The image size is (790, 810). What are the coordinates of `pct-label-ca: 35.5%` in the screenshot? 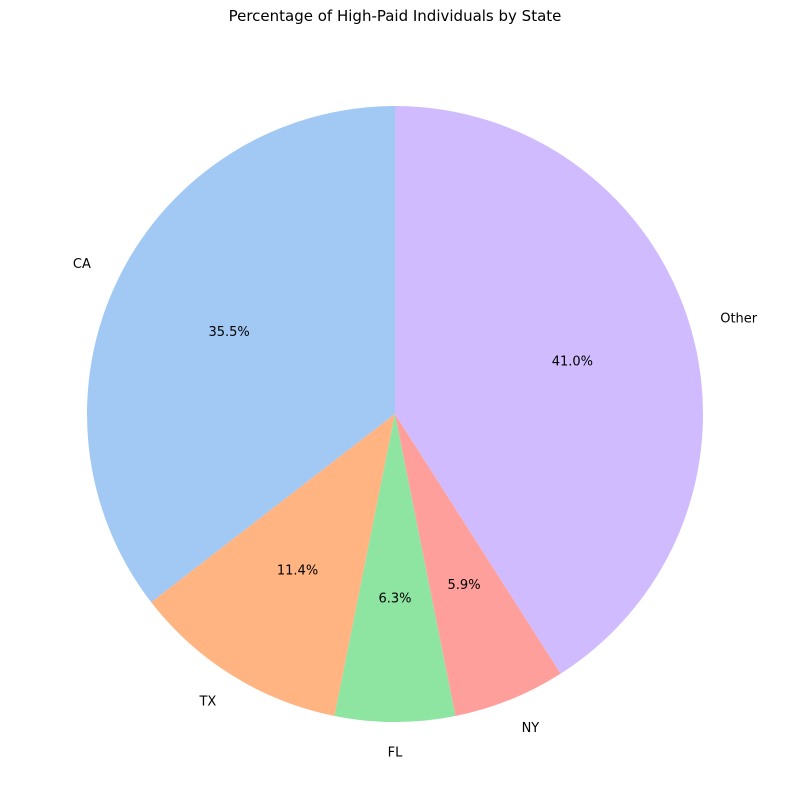 It's located at (228, 332).